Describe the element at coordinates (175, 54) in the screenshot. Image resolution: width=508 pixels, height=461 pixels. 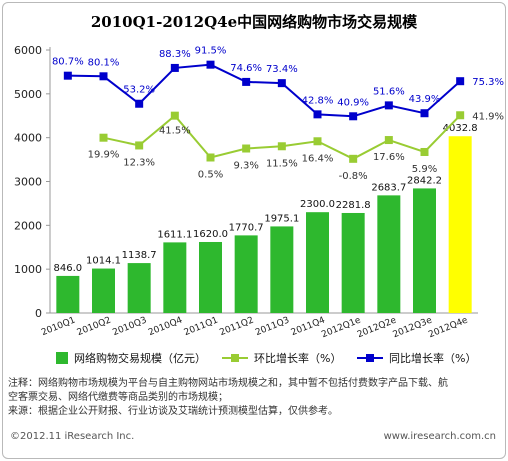
I see `yoy-value-label: 88.3%` at that location.